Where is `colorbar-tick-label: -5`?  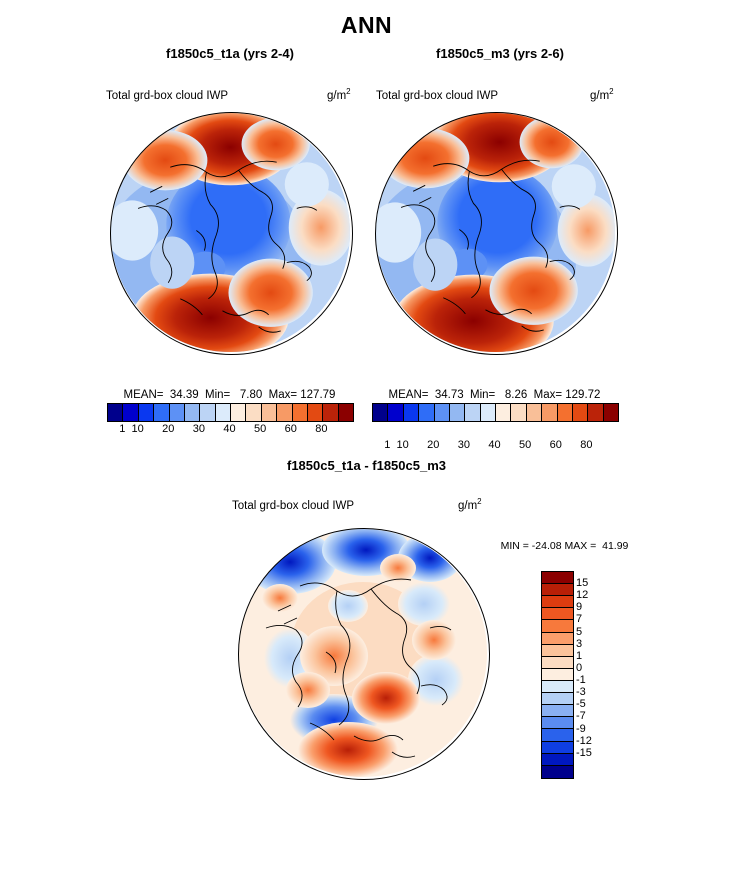 colorbar-tick-label: -5 is located at coordinates (581, 704).